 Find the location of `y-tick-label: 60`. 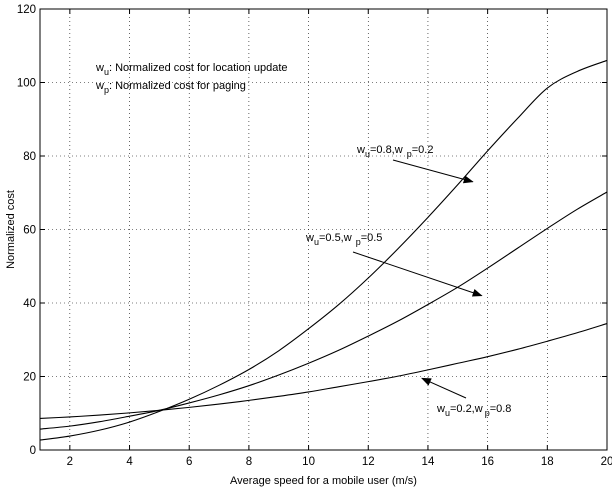

y-tick-label: 60 is located at coordinates (29, 231).